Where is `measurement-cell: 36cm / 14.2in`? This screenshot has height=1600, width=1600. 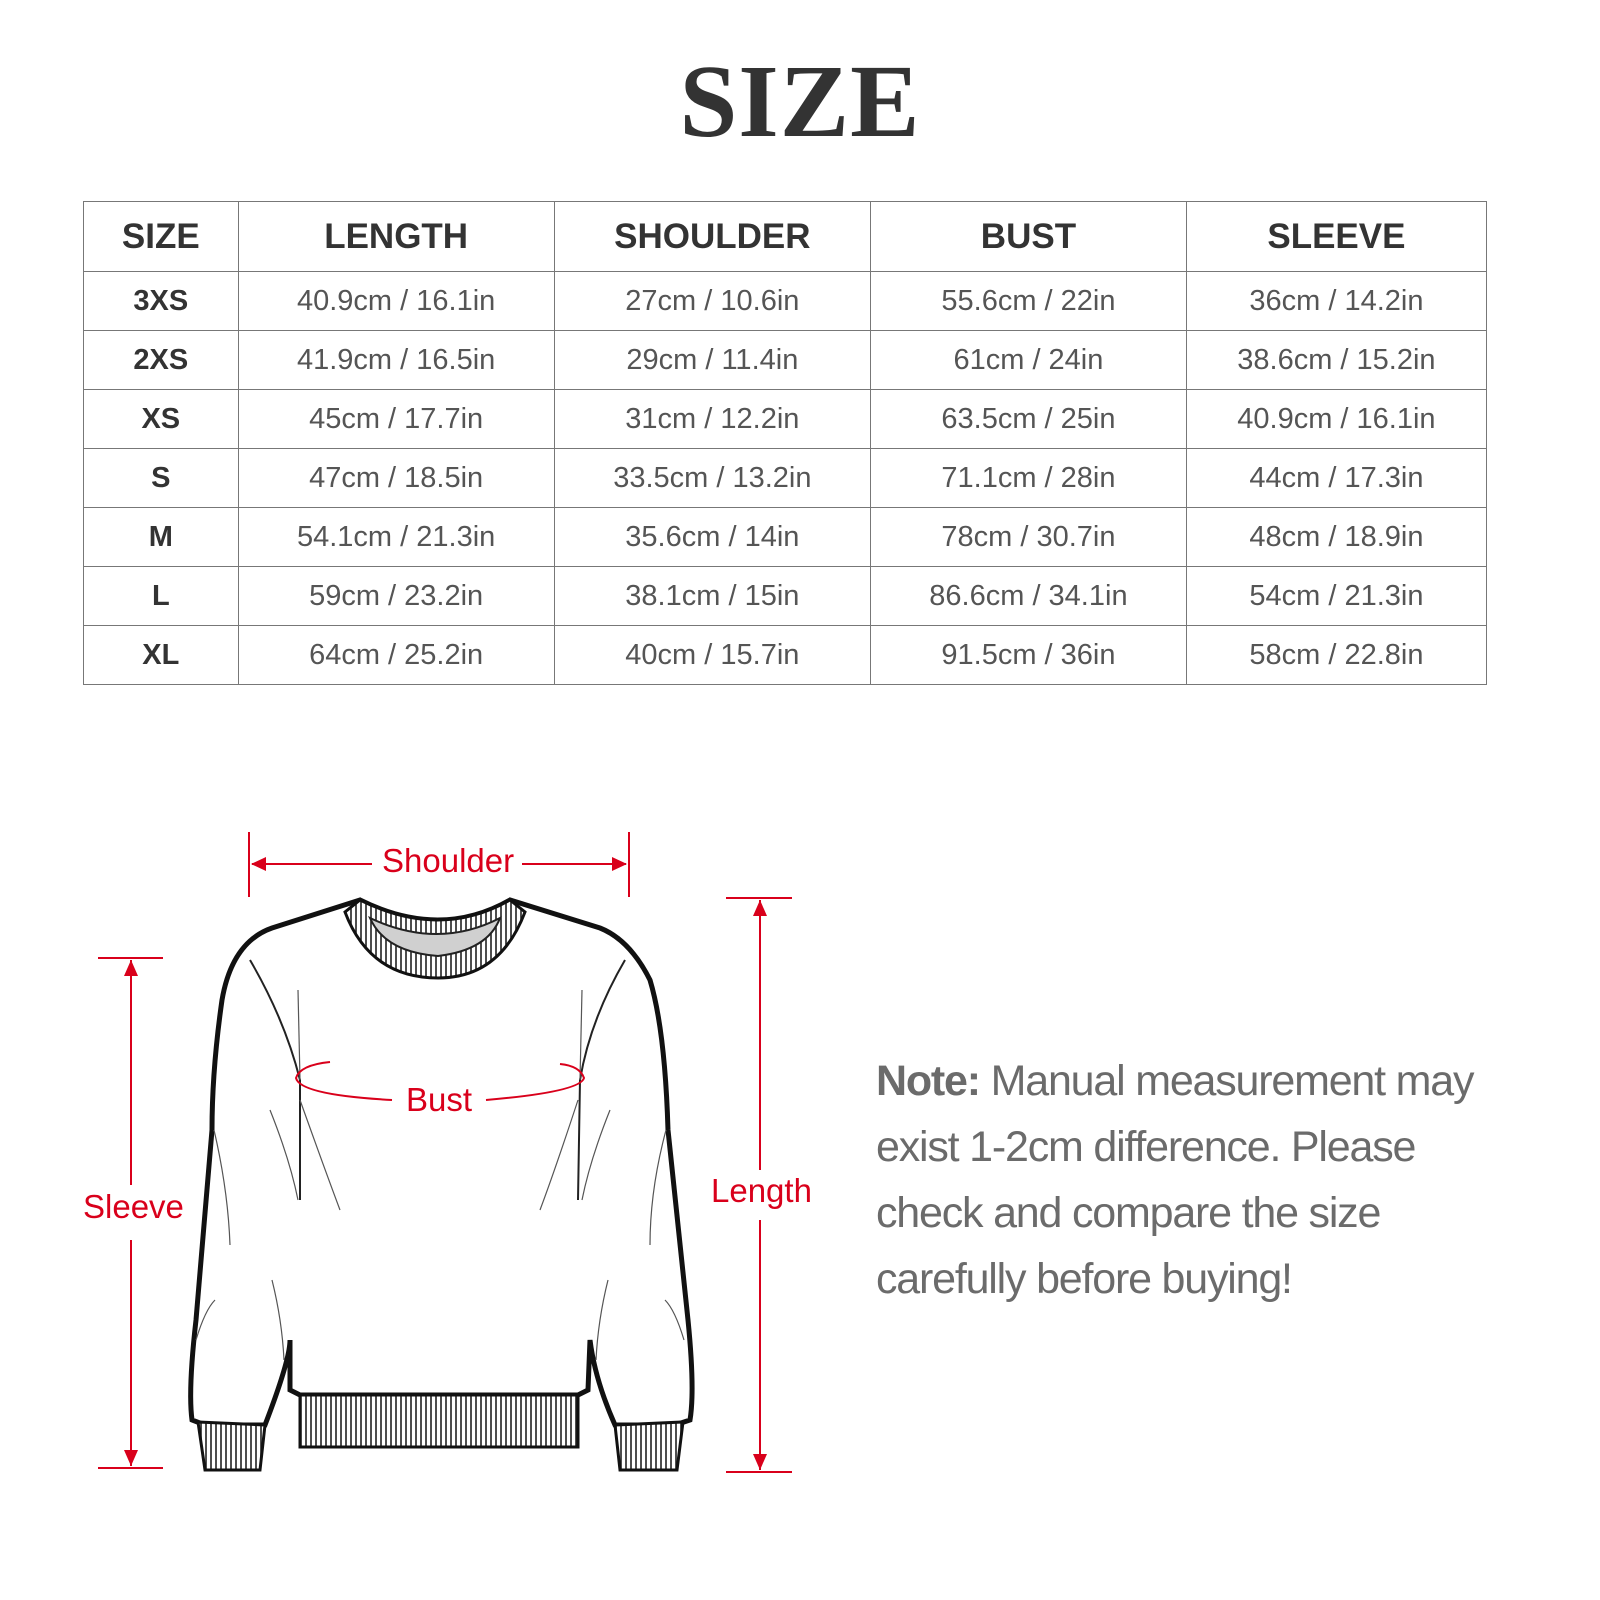 measurement-cell: 36cm / 14.2in is located at coordinates (1336, 301).